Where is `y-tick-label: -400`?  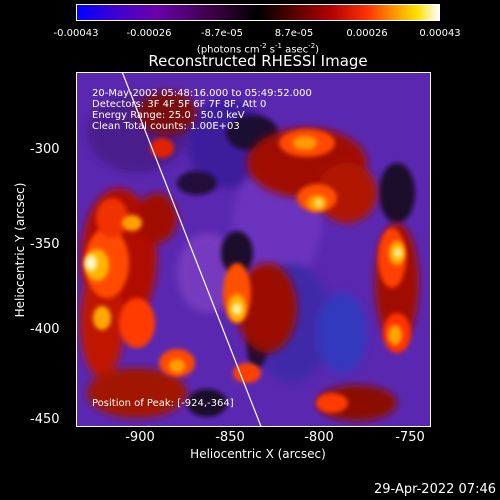 y-tick-label: -400 is located at coordinates (45, 329).